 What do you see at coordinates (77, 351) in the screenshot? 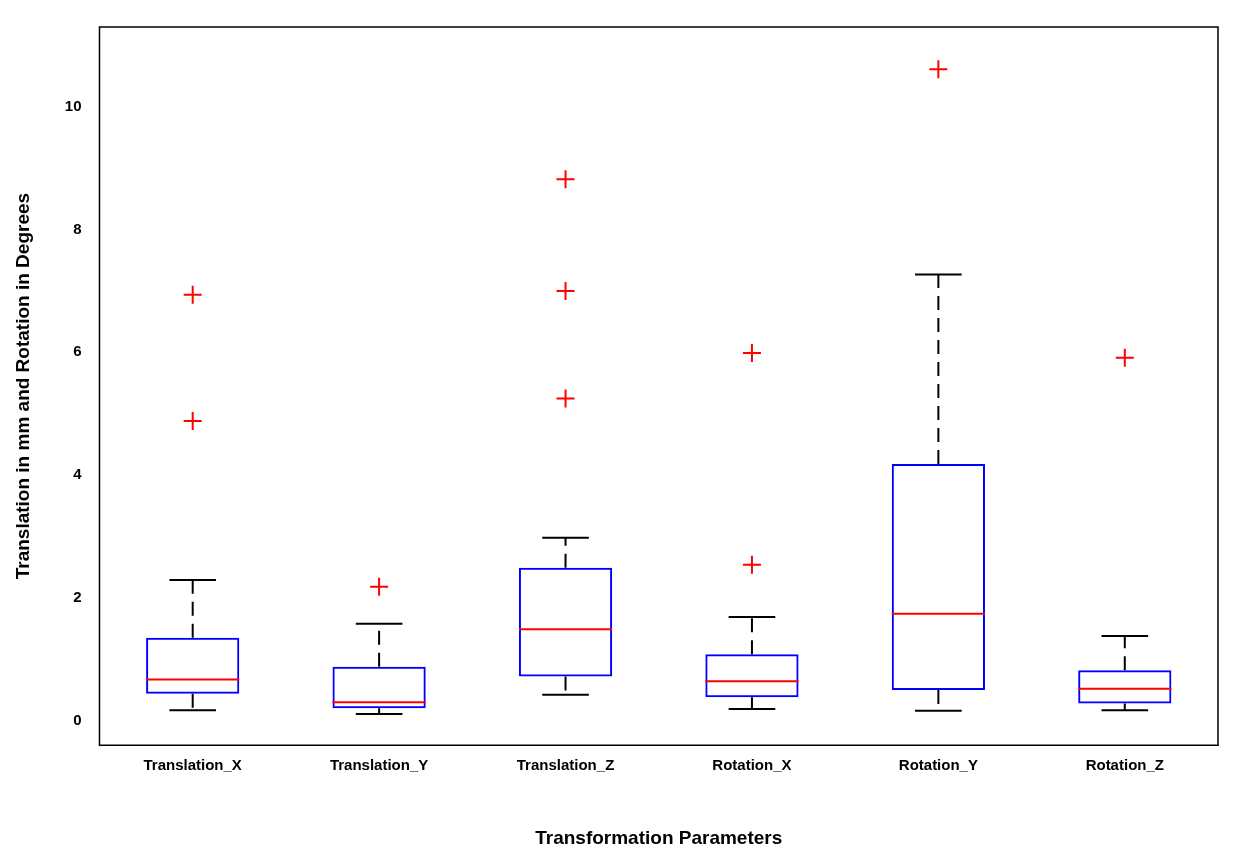
I see `y-tick-label: 6` at bounding box center [77, 351].